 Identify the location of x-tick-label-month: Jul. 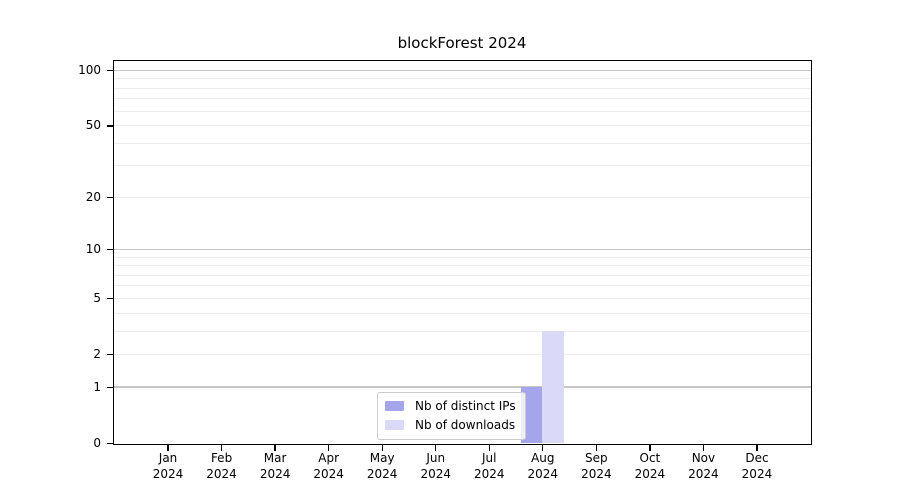
(489, 458).